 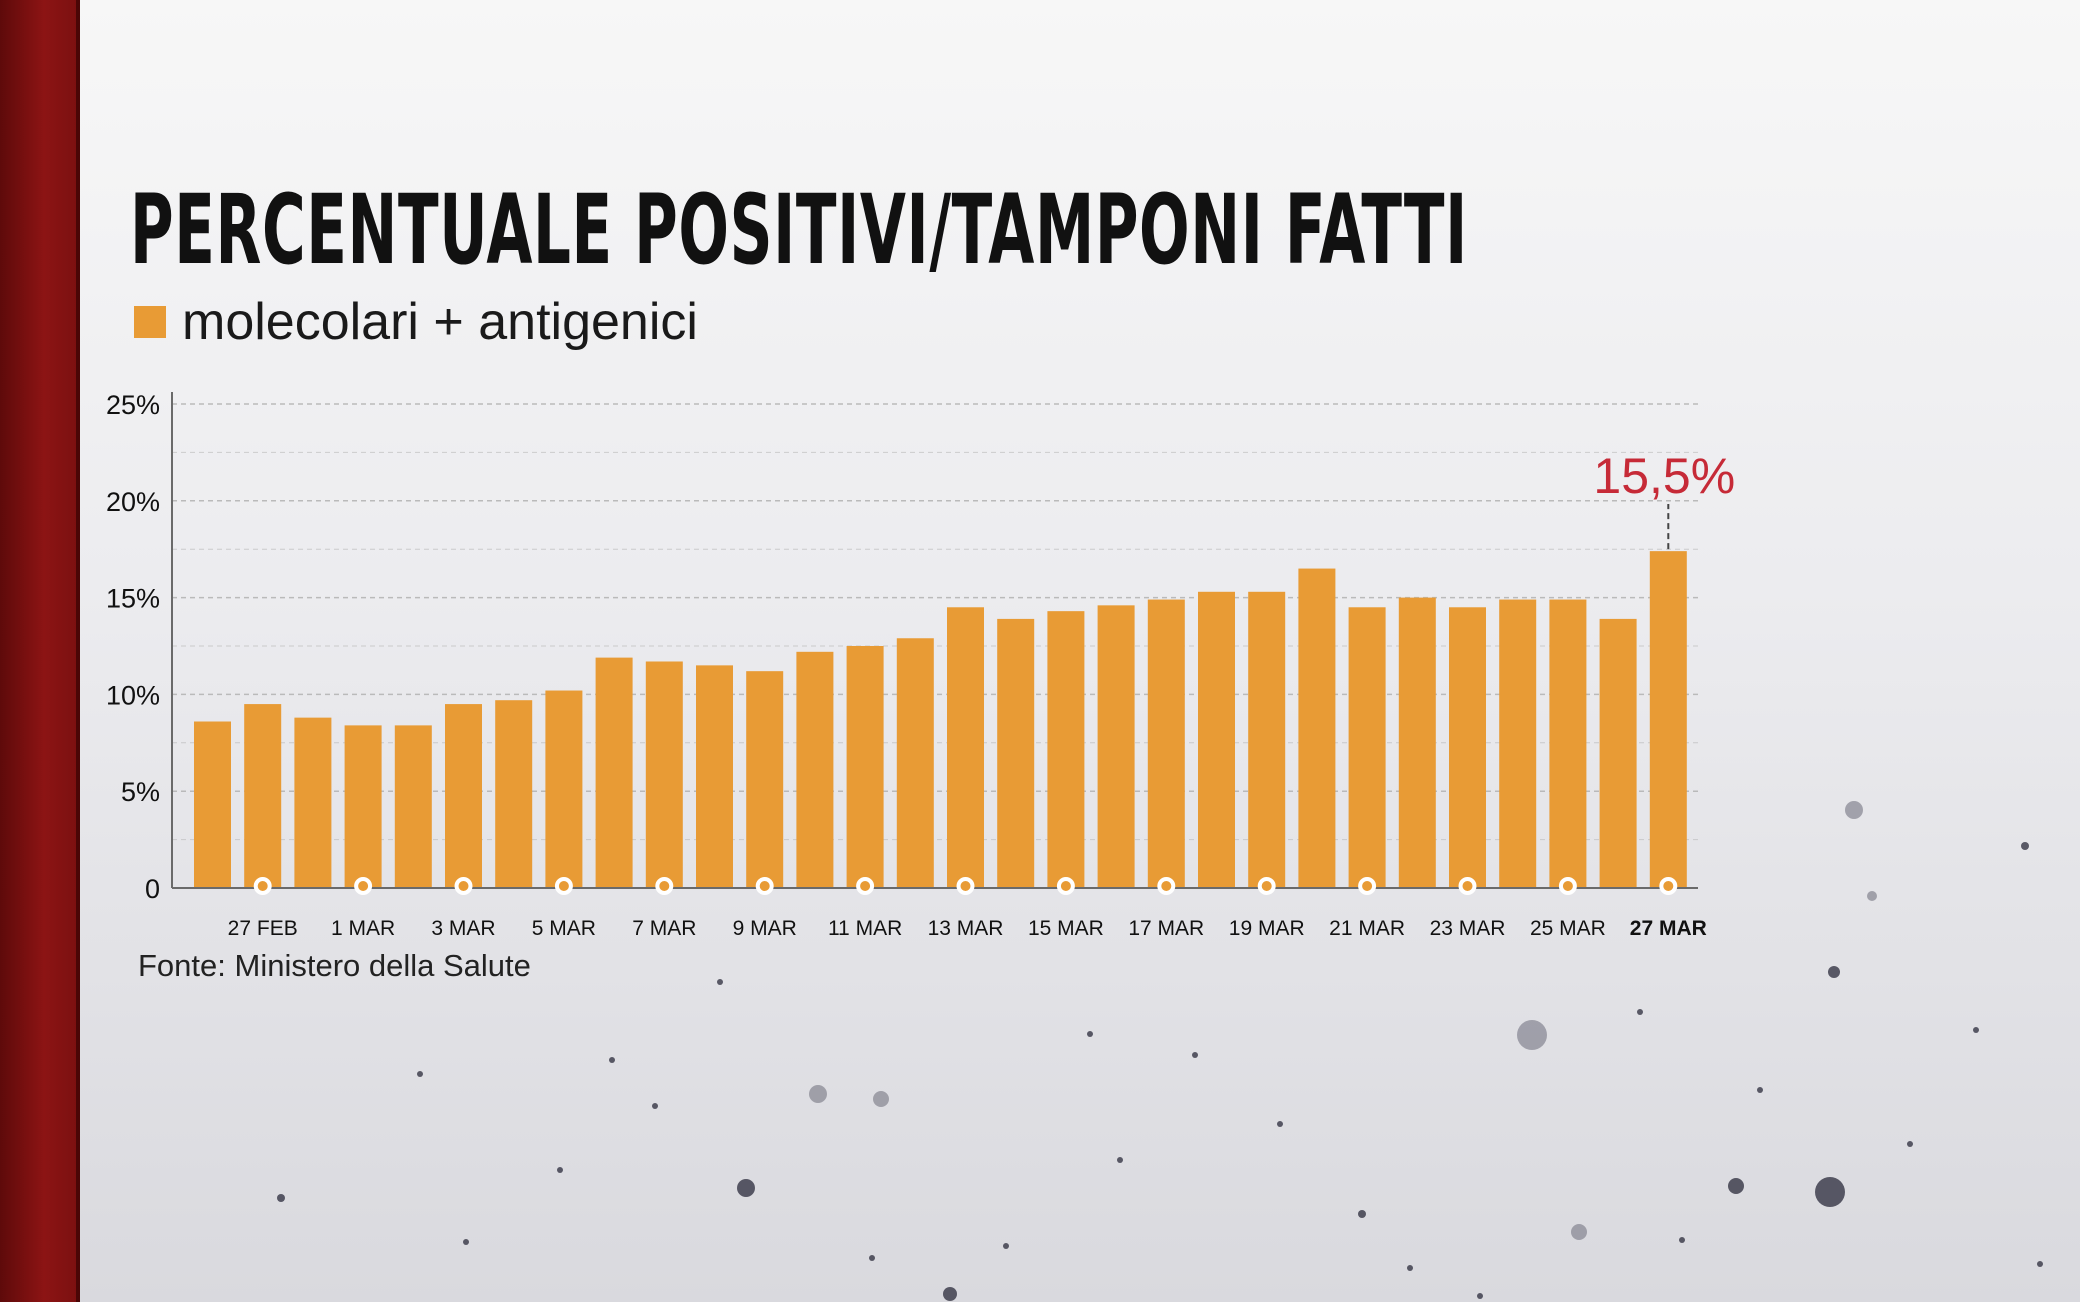 I want to click on y-tick-label: 5%, so click(x=140, y=792).